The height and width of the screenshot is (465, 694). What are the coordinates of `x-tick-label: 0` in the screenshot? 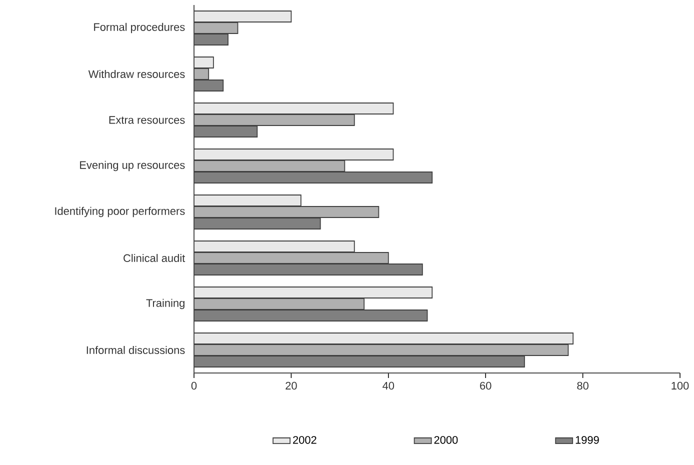 It's located at (194, 386).